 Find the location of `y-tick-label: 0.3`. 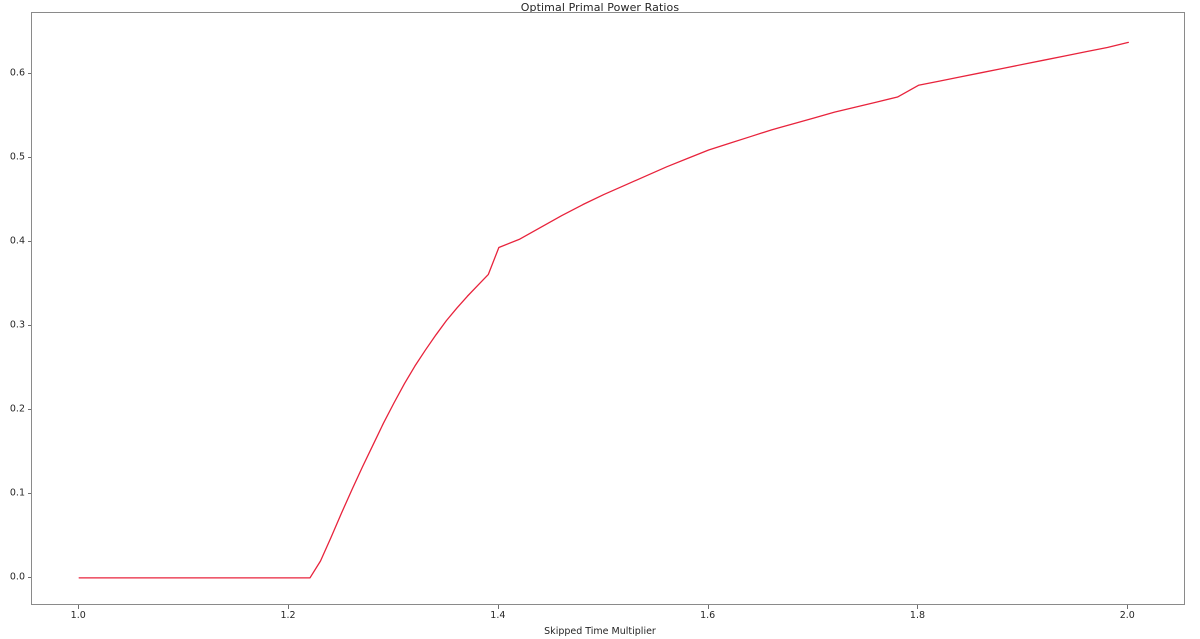

y-tick-label: 0.3 is located at coordinates (17, 325).